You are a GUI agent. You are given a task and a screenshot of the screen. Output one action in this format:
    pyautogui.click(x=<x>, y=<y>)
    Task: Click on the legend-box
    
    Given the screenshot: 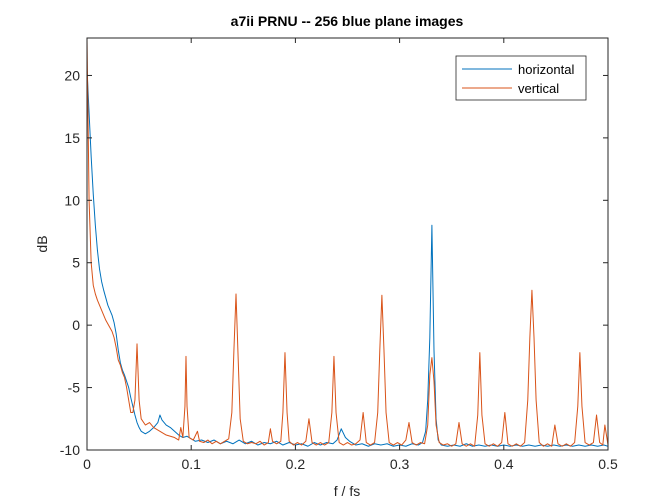 What is the action you would take?
    pyautogui.click(x=521, y=78)
    